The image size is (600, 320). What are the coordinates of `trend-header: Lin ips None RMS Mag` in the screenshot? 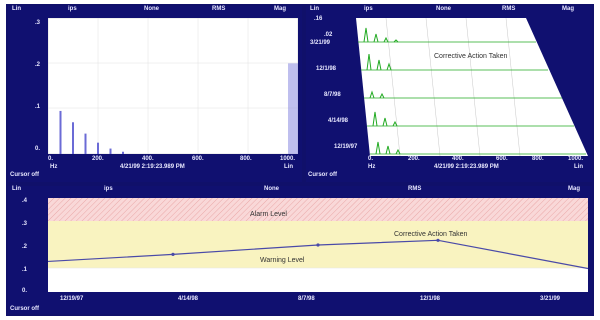 It's located at (300, 190).